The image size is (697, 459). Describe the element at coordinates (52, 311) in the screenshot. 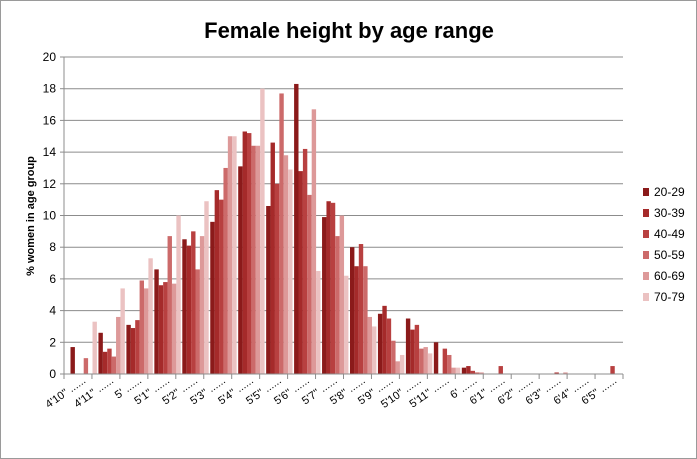

I see `y-tick-label: 4` at that location.